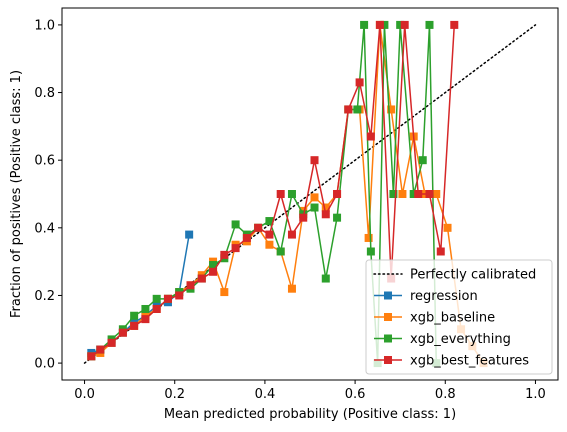 The image size is (567, 432). I want to click on x-tick-label: 0.6, so click(355, 394).